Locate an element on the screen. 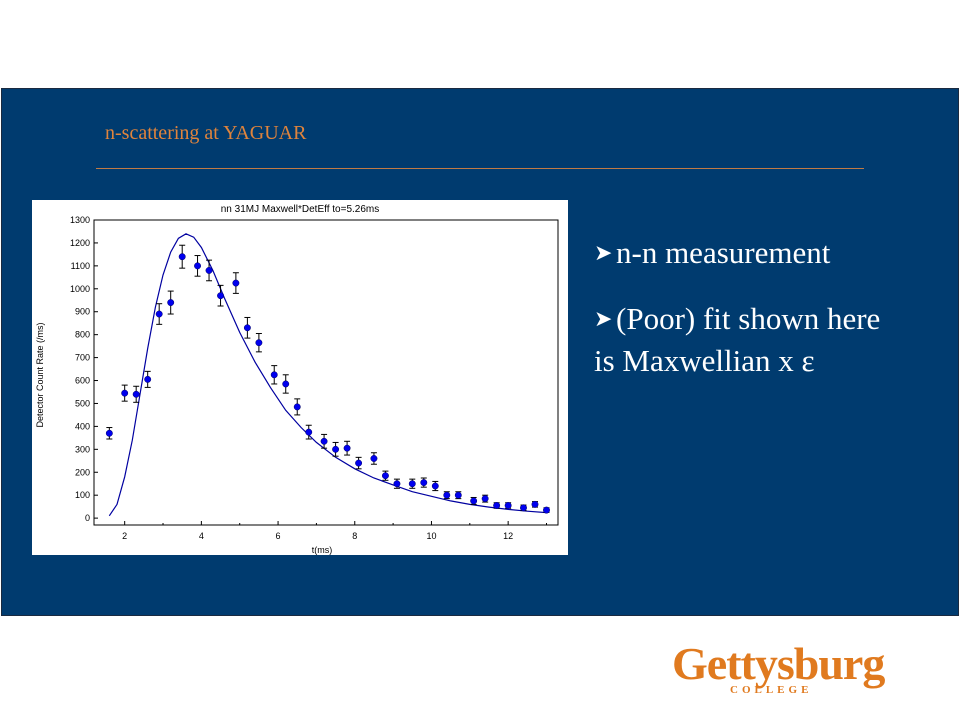 This screenshot has width=960, height=720. y-tick-label: 400 is located at coordinates (82, 426).